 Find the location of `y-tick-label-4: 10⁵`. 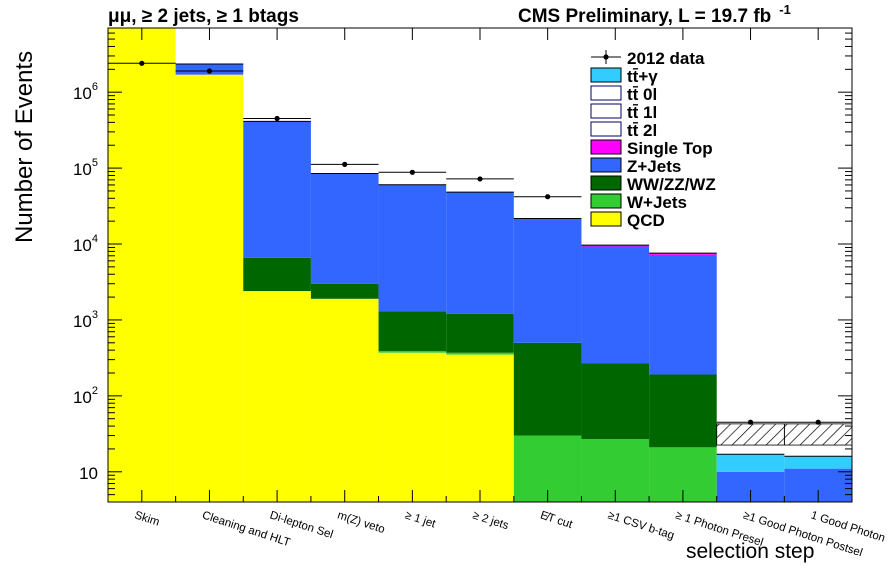

y-tick-label-4: 10⁵ is located at coordinates (85, 168).